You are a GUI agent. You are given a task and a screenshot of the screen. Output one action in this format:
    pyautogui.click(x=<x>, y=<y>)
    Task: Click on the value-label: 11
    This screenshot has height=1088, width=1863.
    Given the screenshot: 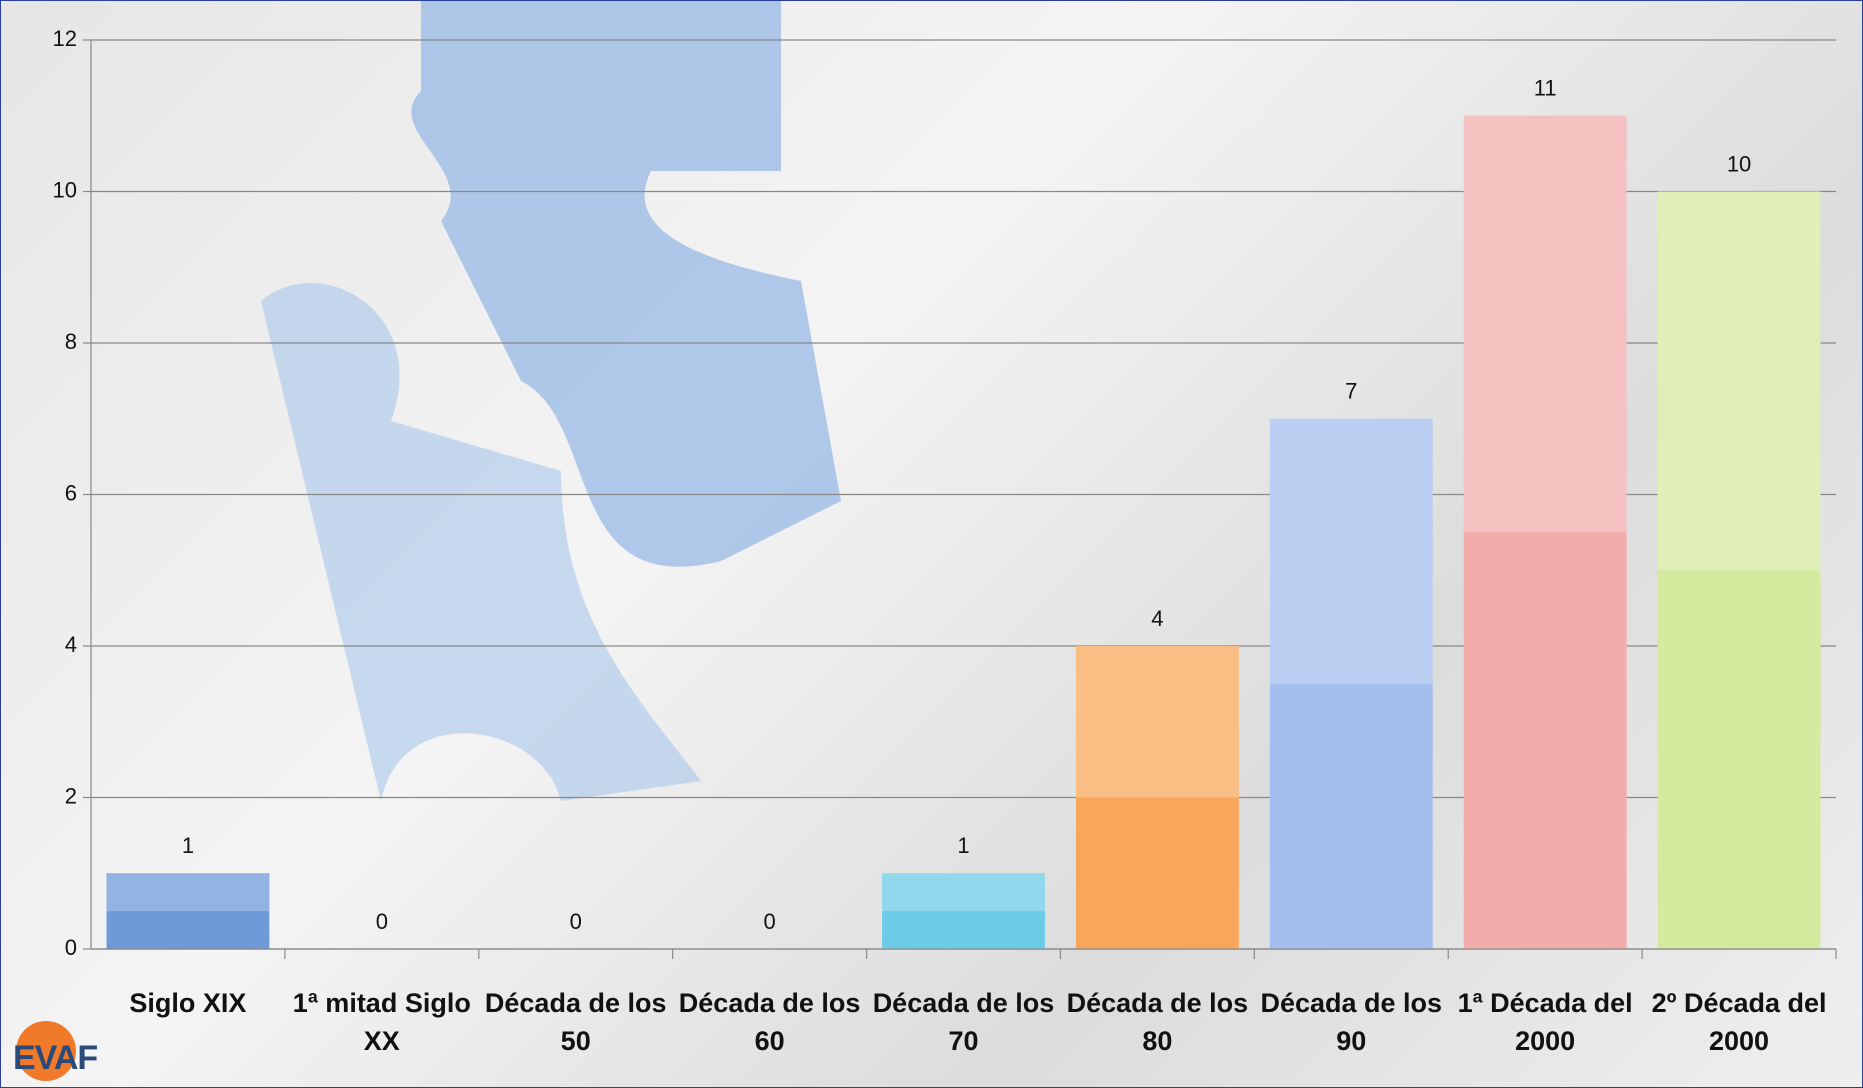 What is the action you would take?
    pyautogui.click(x=1545, y=88)
    